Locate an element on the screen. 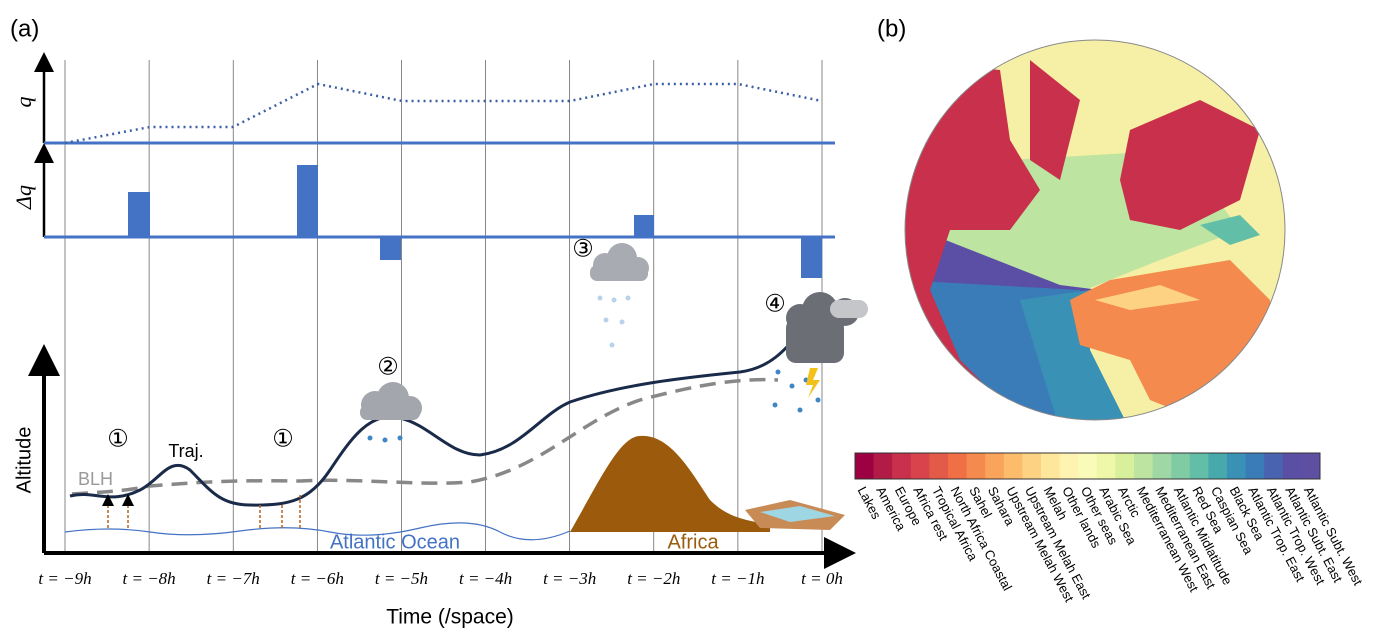 The width and height of the screenshot is (1373, 639). q-label: q is located at coordinates (23, 102).